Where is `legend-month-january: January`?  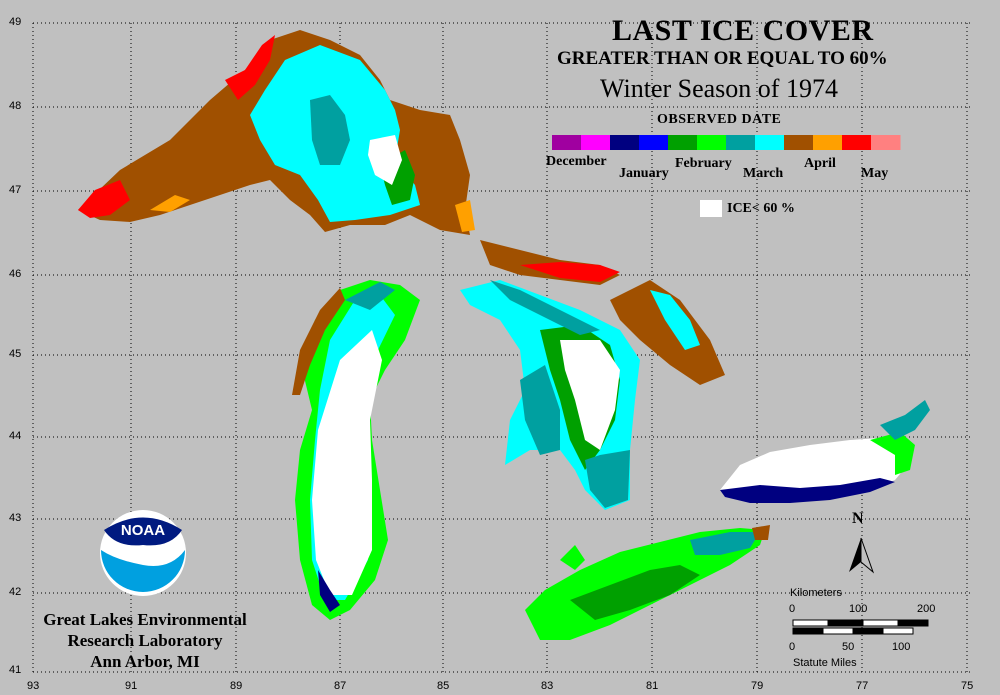 legend-month-january: January is located at coordinates (644, 173).